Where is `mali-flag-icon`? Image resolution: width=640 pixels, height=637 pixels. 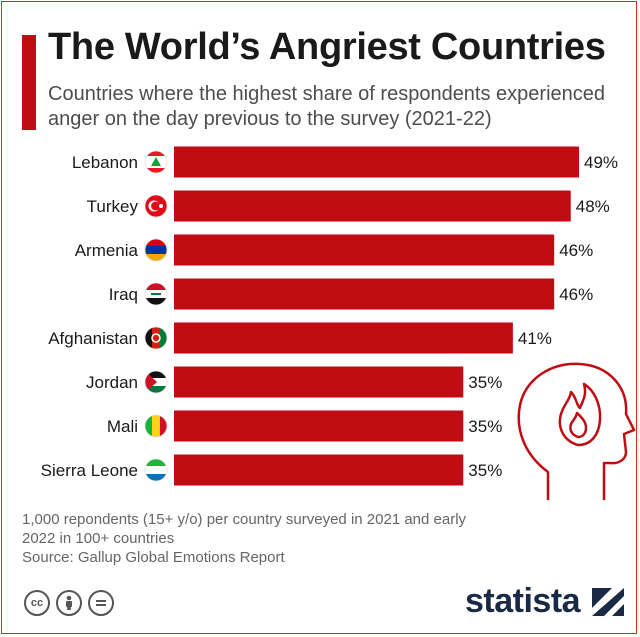
mali-flag-icon is located at coordinates (156, 426).